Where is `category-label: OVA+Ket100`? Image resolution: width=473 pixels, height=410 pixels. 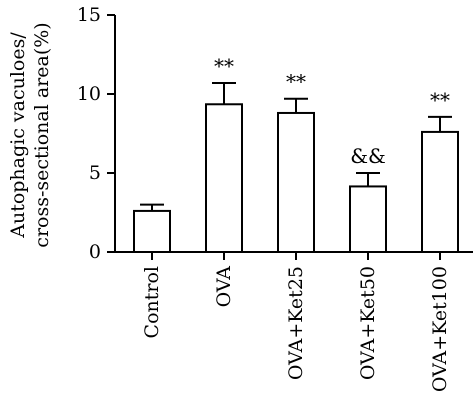 category-label: OVA+Ket100 is located at coordinates (440, 329).